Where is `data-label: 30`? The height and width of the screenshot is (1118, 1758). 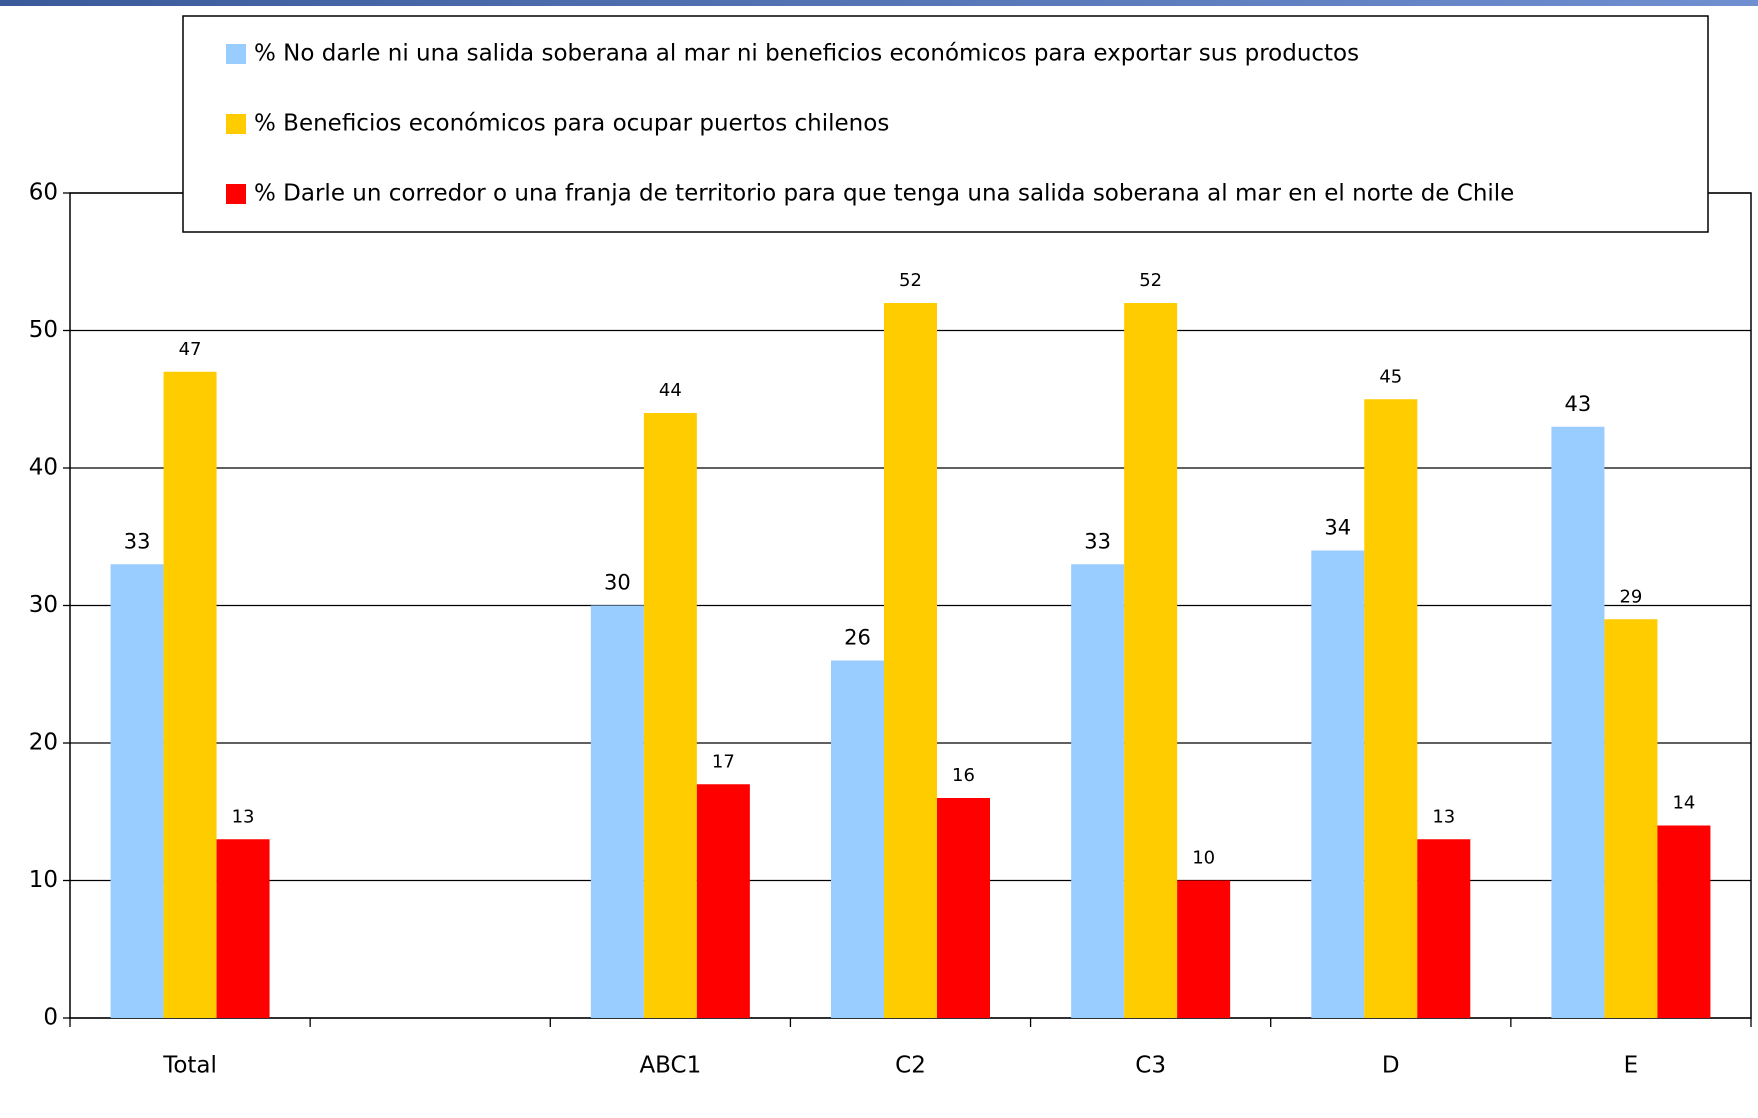 data-label: 30 is located at coordinates (617, 583).